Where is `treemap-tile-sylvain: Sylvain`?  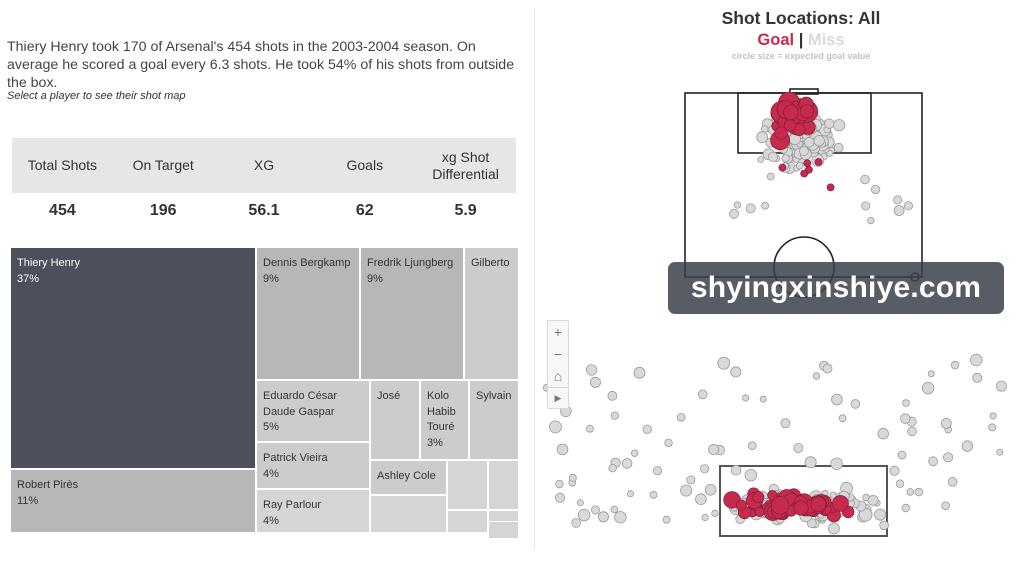 treemap-tile-sylvain: Sylvain is located at coordinates (494, 420).